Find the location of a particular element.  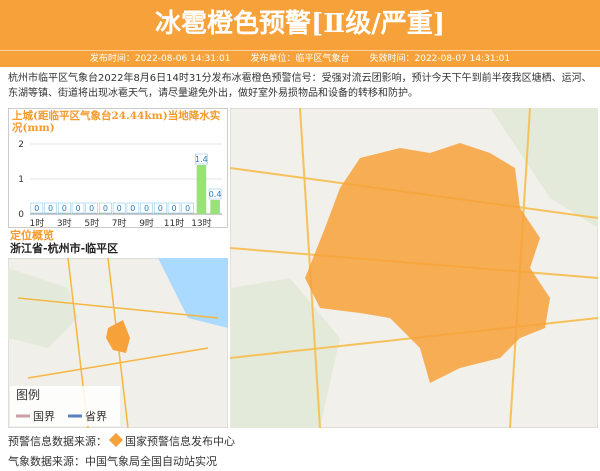

x-tick-label: 11时 is located at coordinates (174, 222).